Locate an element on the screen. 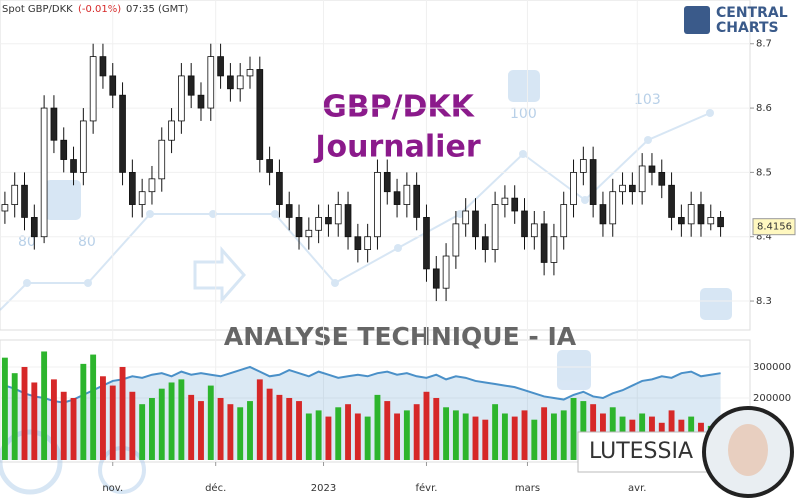 The width and height of the screenshot is (800, 500). watermark-arrow is located at coordinates (219, 275).